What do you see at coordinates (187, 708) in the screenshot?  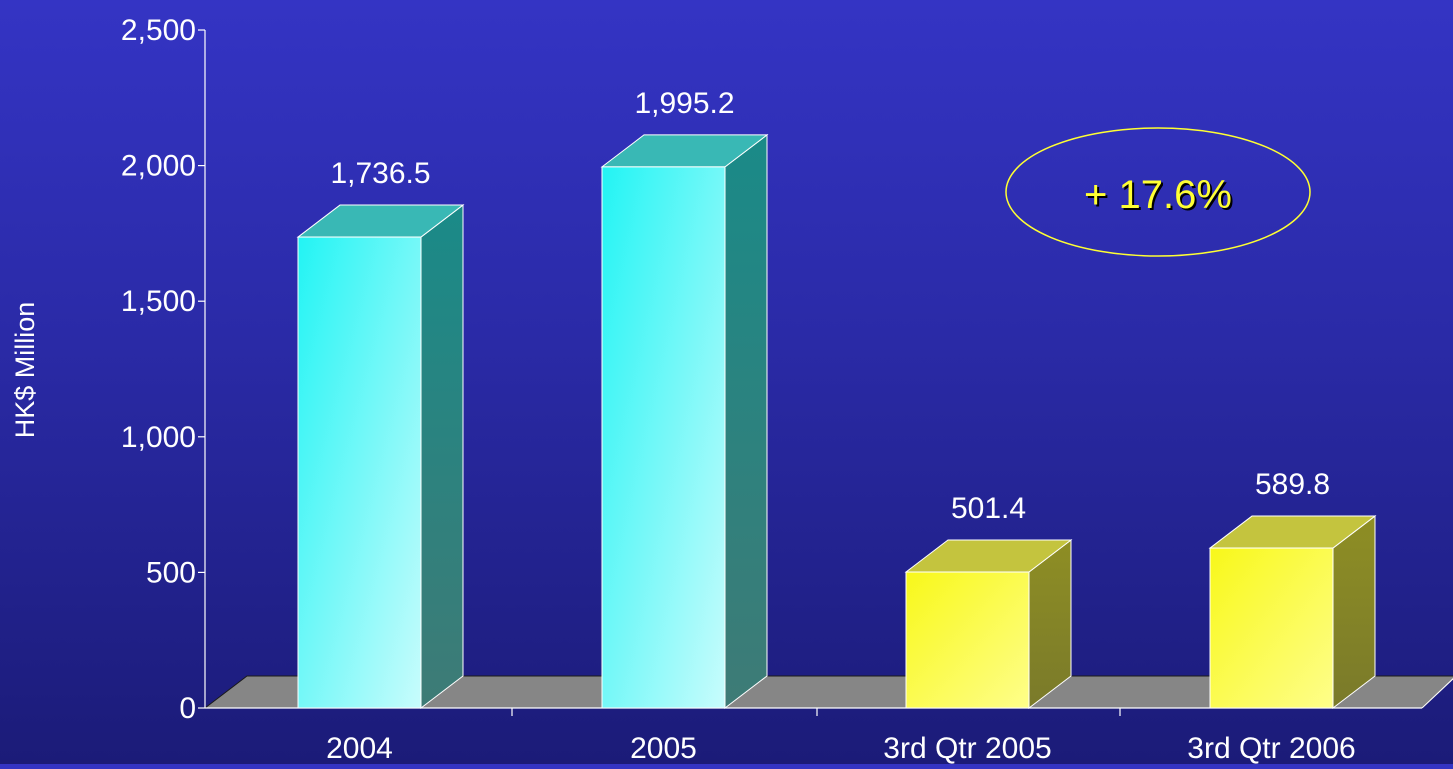 I see `y-tick-label: 0` at bounding box center [187, 708].